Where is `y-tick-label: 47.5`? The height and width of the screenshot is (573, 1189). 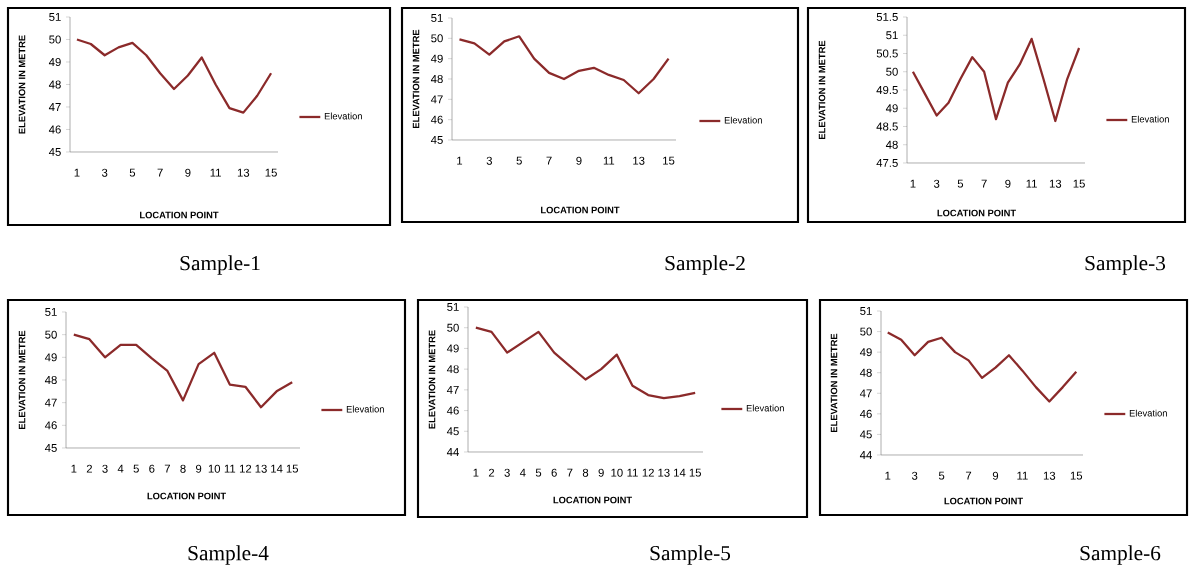
y-tick-label: 47.5 is located at coordinates (887, 163).